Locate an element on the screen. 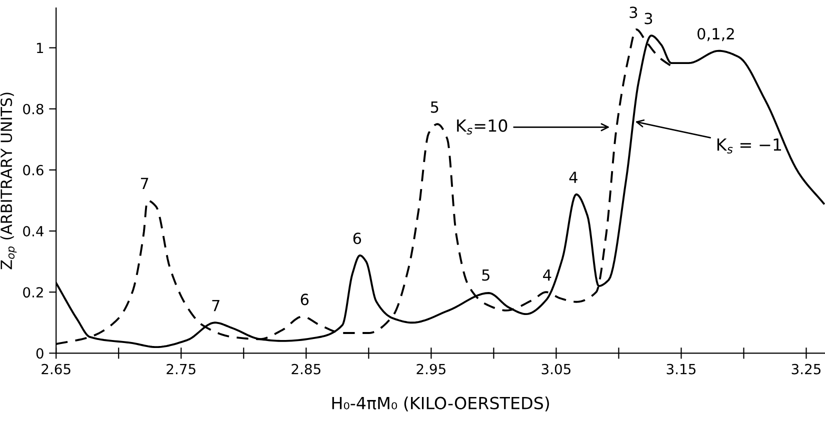 The image size is (825, 425). x-tick-label: 2.95 is located at coordinates (431, 369).